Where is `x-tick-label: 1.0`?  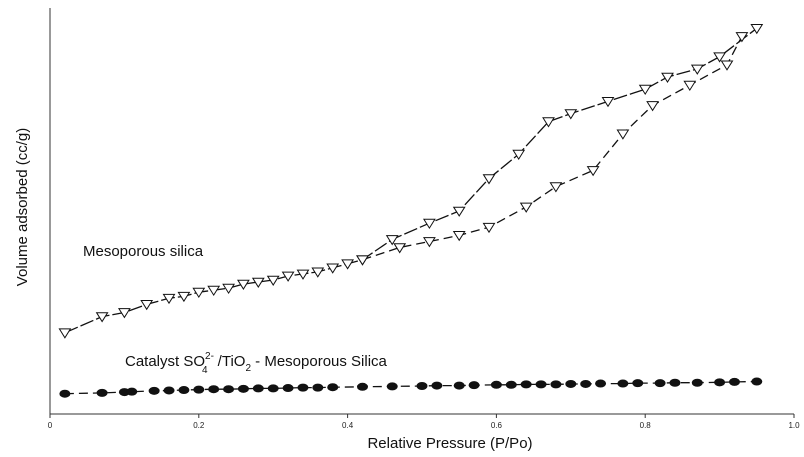
x-tick-label: 1.0 is located at coordinates (794, 425).